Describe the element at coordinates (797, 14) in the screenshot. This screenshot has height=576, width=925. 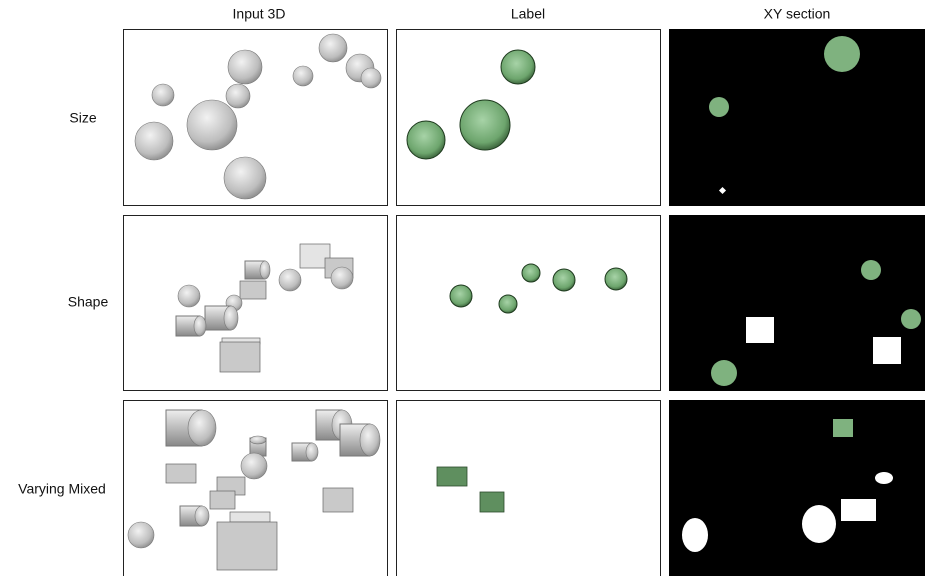
I see `column-header: XY section` at that location.